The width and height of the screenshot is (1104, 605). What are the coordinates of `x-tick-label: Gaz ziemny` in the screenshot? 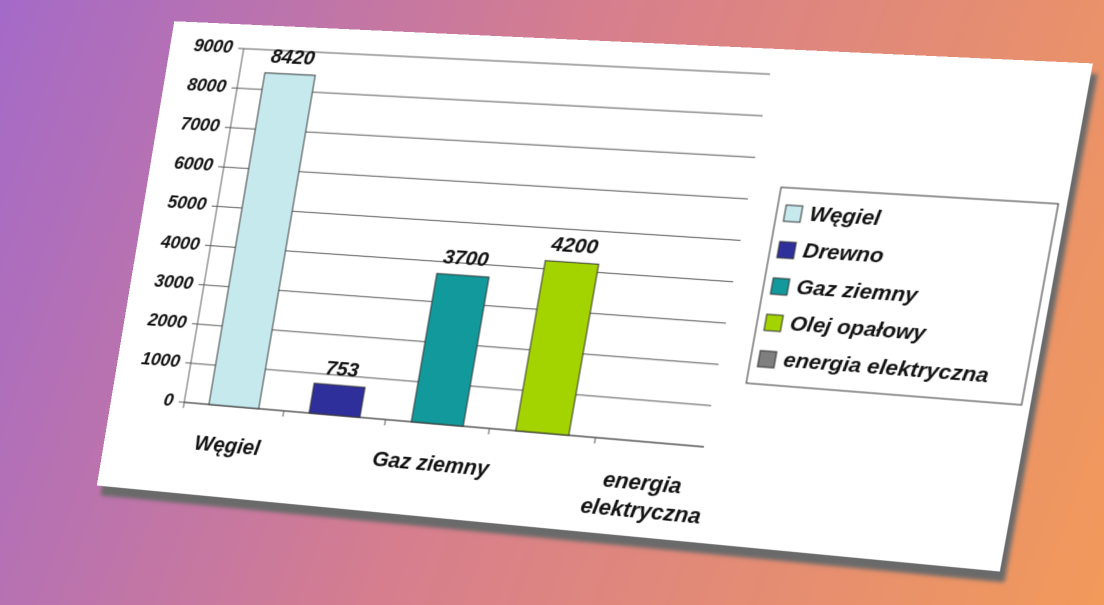 It's located at (431, 463).